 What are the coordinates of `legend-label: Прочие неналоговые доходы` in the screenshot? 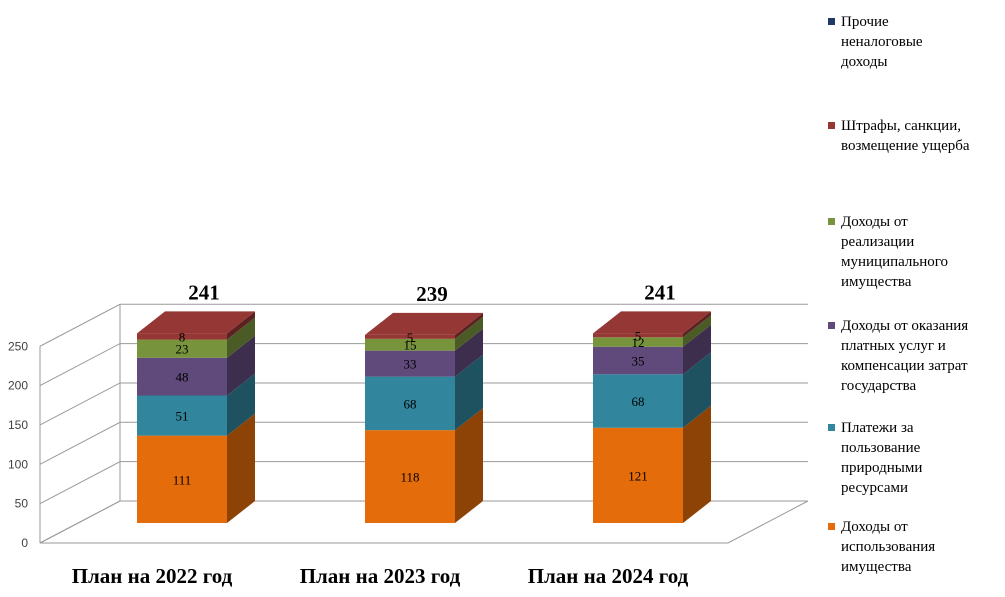 It's located at (882, 42).